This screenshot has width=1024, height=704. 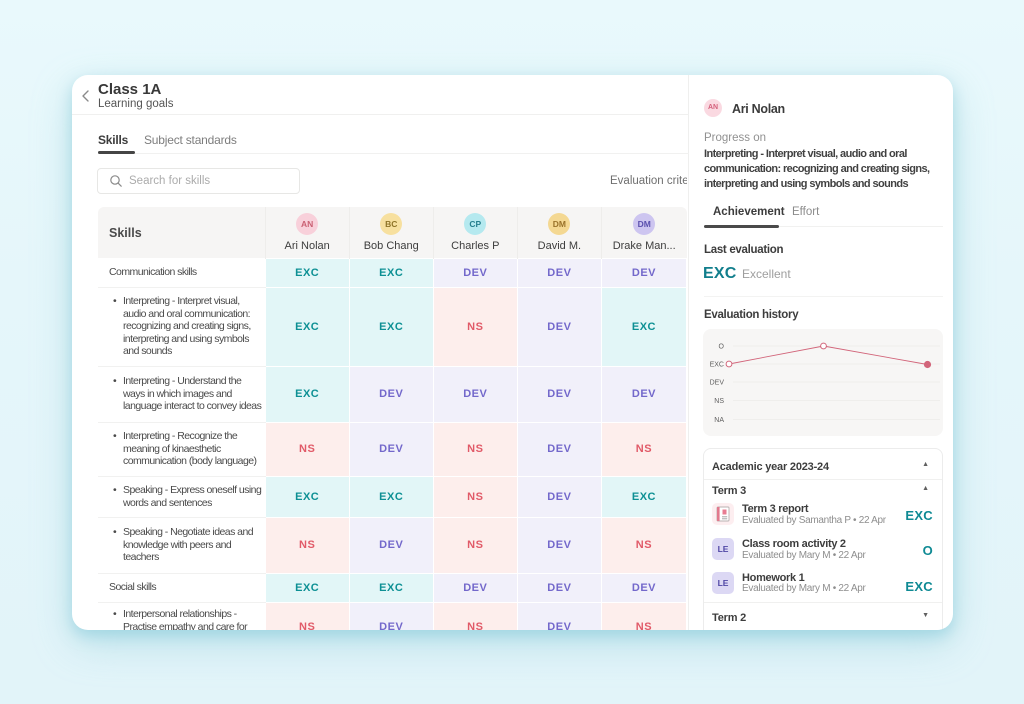 I want to click on svg-text: NA, so click(x=719, y=420).